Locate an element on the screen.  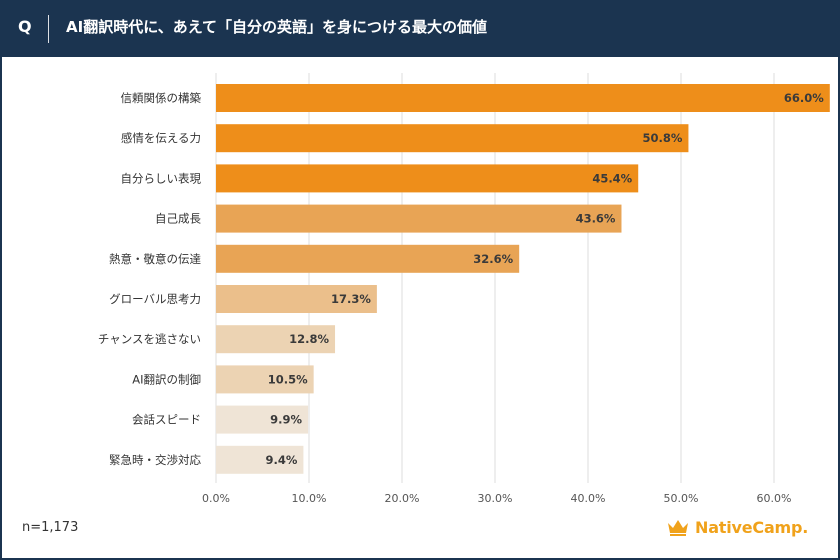
question-title: AI翻訳時代に、あえて「自分の英語」を身につける最大の価値 is located at coordinates (276, 27).